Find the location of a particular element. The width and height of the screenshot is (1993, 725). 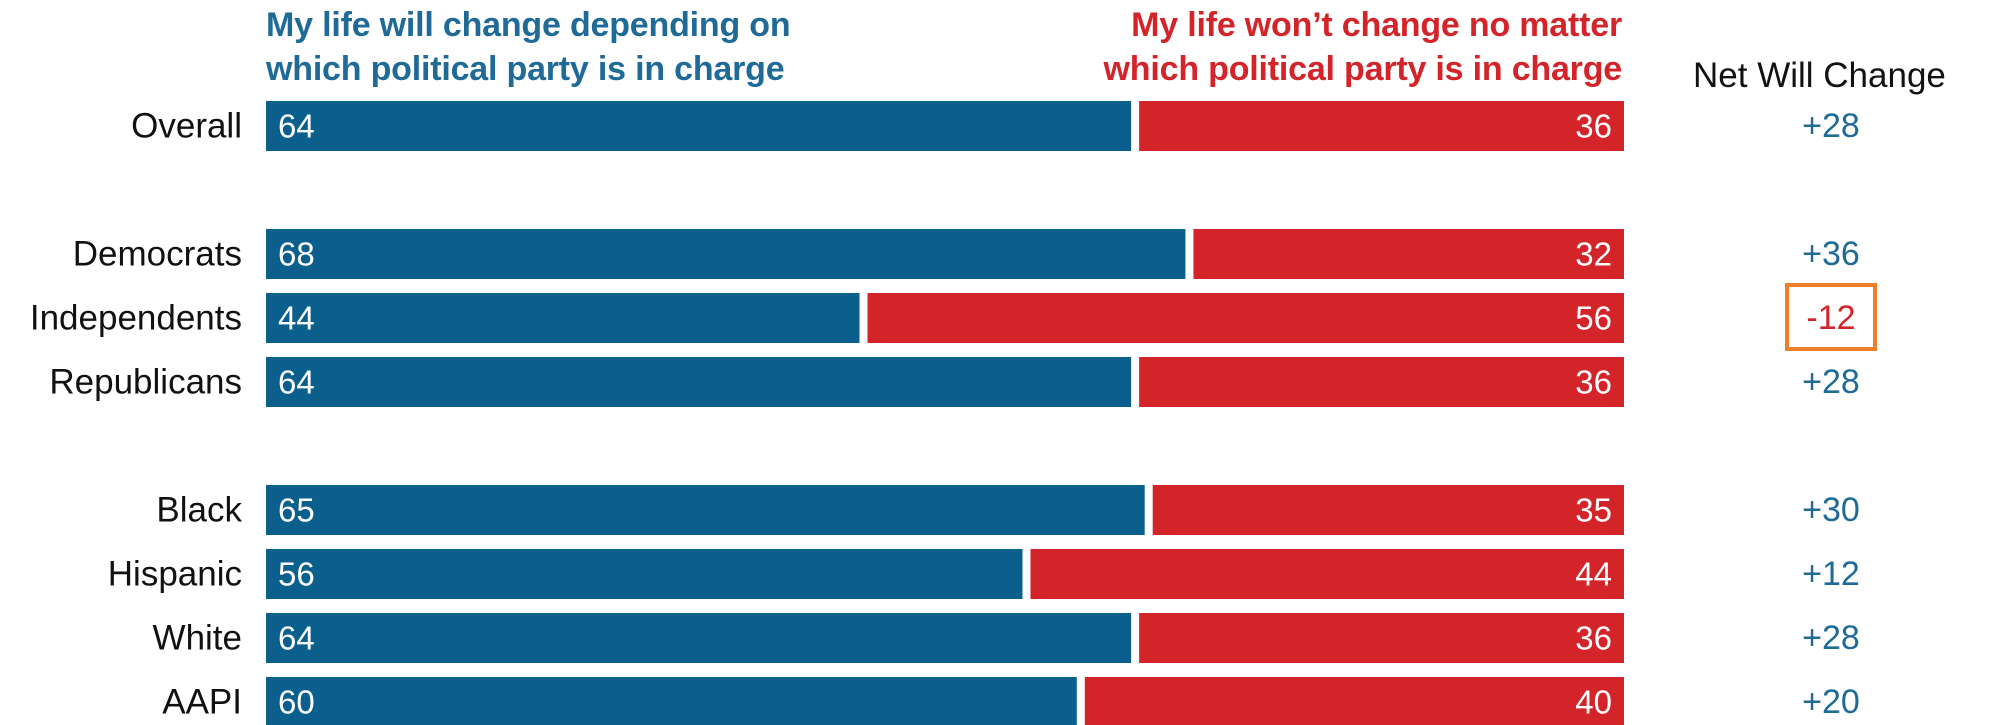

value-label-wont-change-independents: 56 is located at coordinates (1593, 318).